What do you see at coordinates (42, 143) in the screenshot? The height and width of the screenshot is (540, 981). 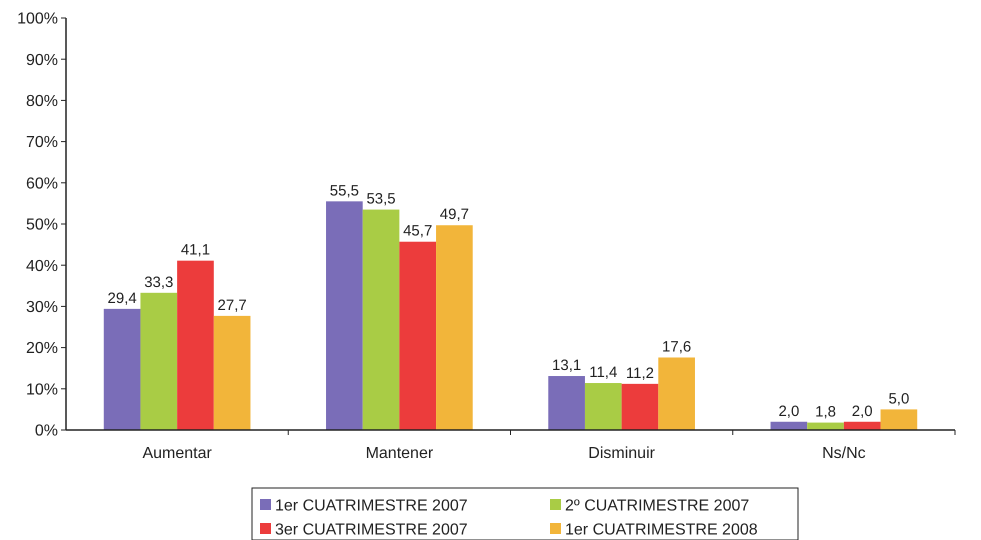 I see `y-tick-label: 70%` at bounding box center [42, 143].